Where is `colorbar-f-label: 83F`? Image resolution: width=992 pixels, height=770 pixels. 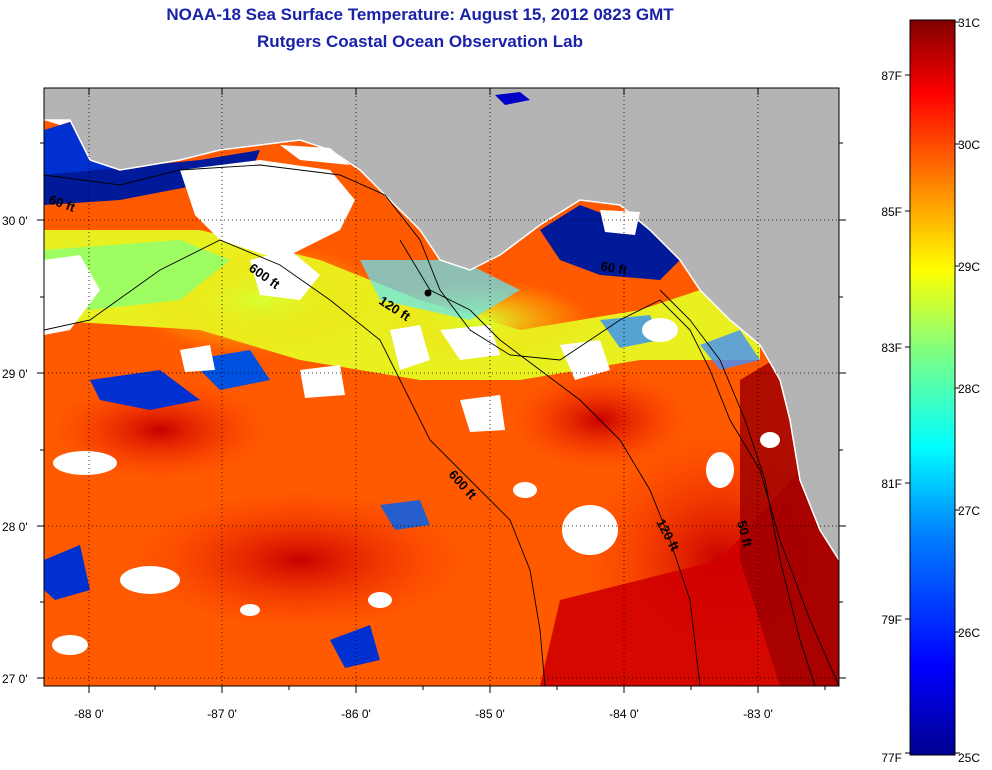 colorbar-f-label: 83F is located at coordinates (891, 348).